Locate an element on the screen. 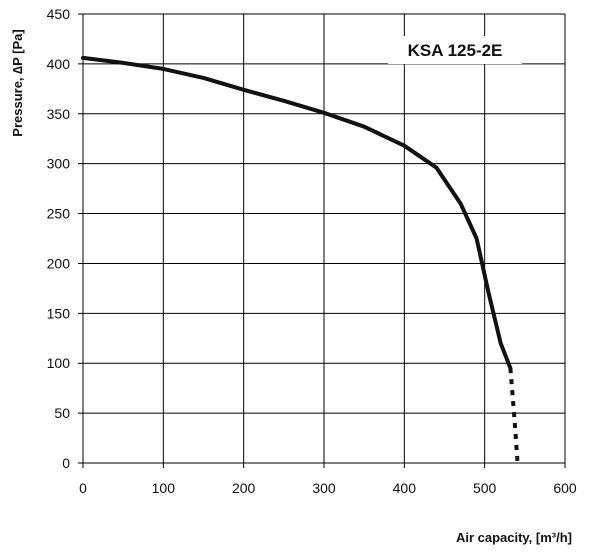 The width and height of the screenshot is (591, 552). x-tick-label: 300 is located at coordinates (324, 488).